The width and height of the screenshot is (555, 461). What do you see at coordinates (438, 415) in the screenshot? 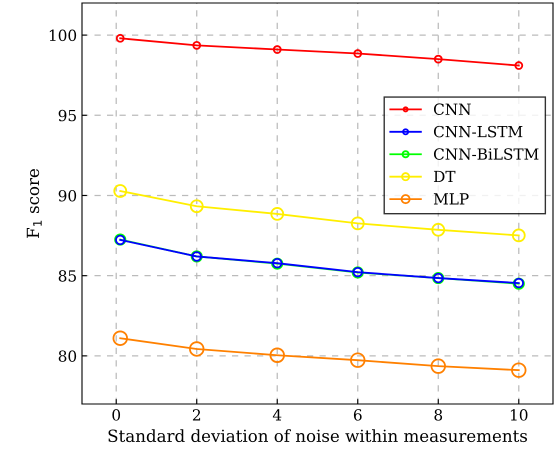
I see `x-tick-label: 8` at bounding box center [438, 415].